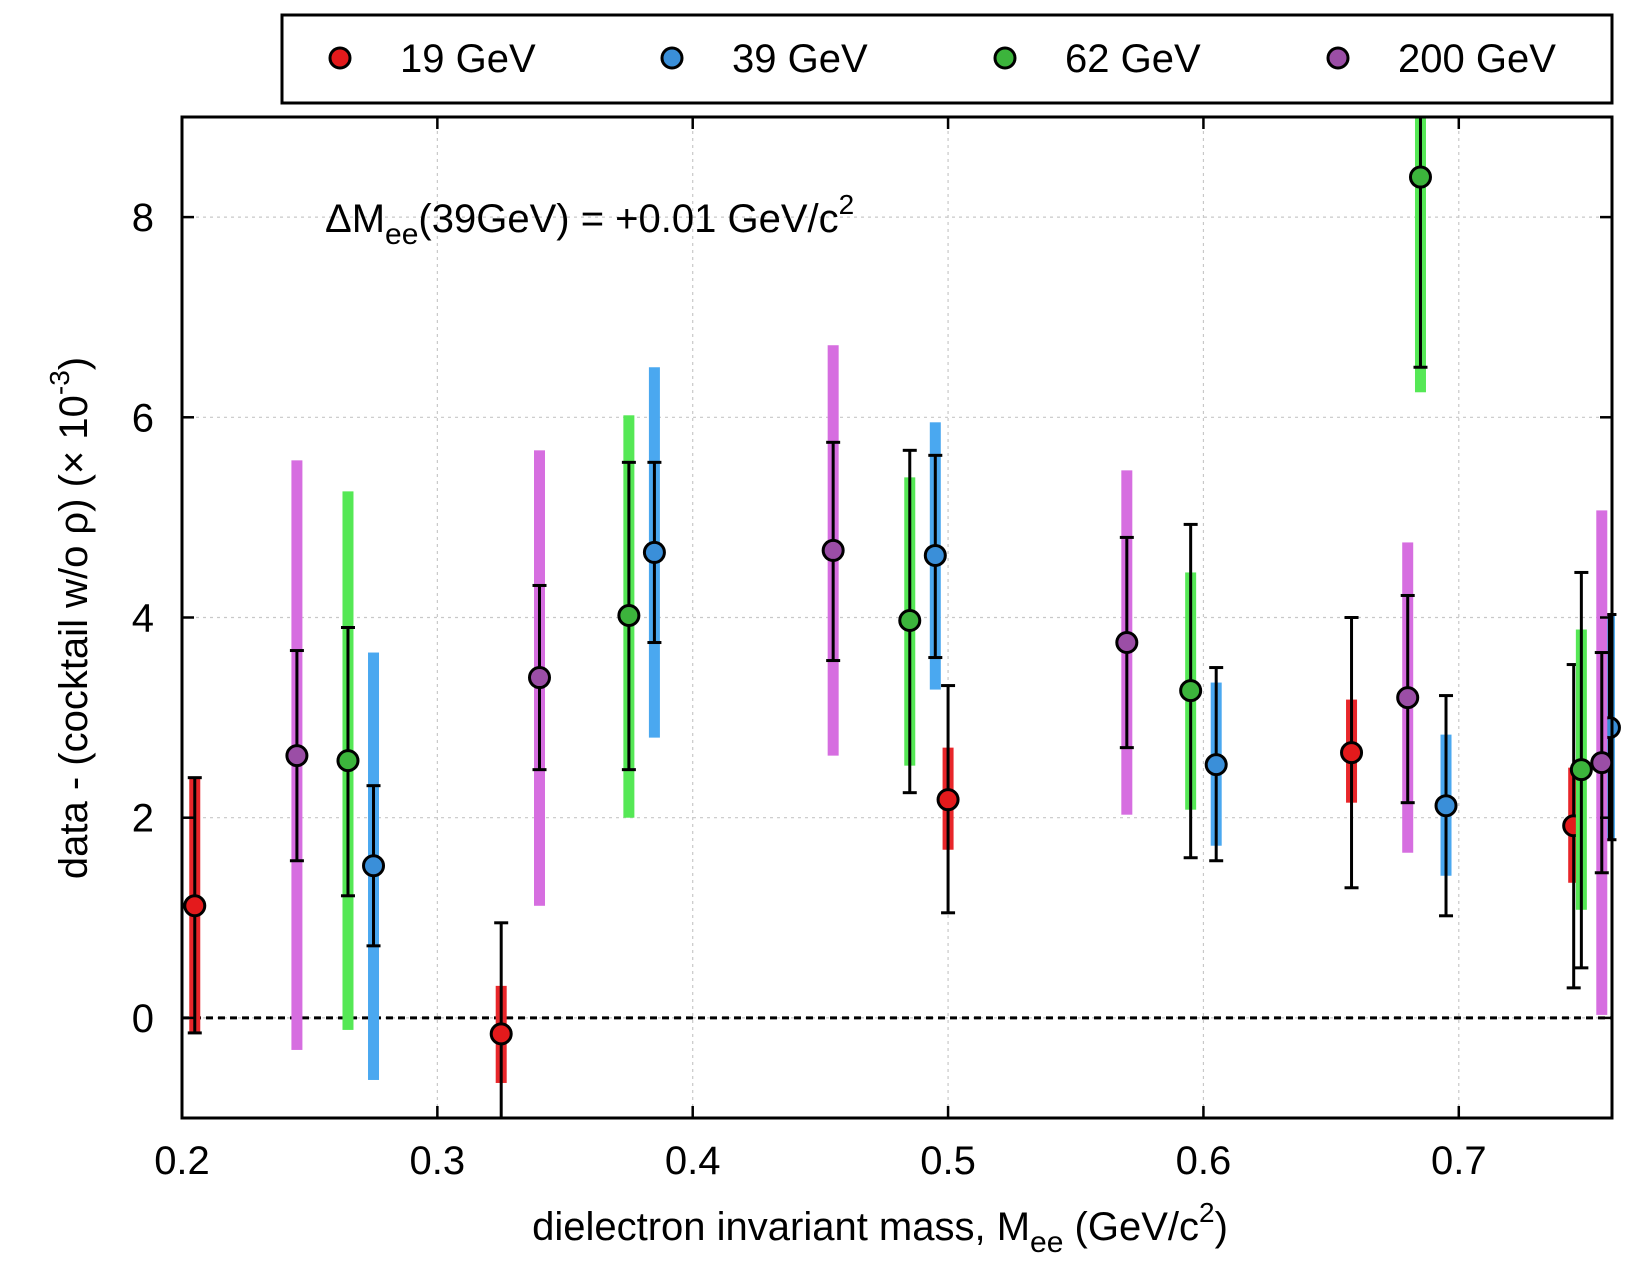 The image size is (1650, 1275). I want to click on legend-label: 200 GeV, so click(1477, 59).